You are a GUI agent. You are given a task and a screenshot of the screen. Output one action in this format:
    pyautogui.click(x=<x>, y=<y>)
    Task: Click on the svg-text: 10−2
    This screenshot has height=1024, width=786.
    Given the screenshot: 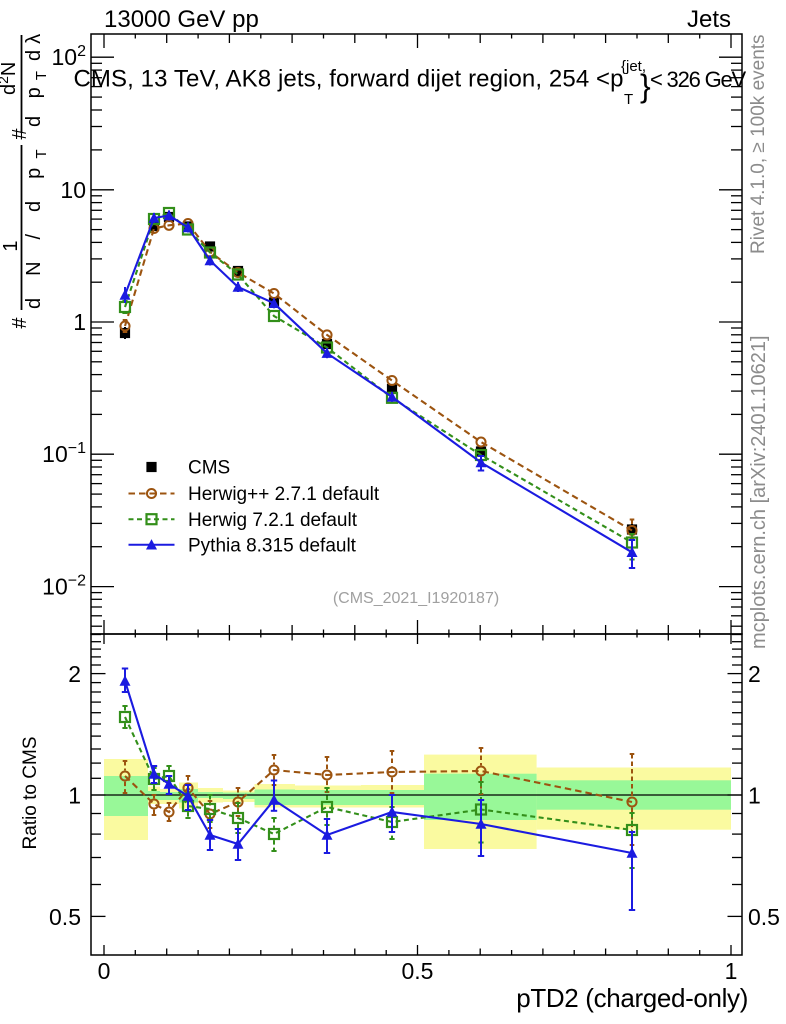 What is the action you would take?
    pyautogui.click(x=64, y=586)
    